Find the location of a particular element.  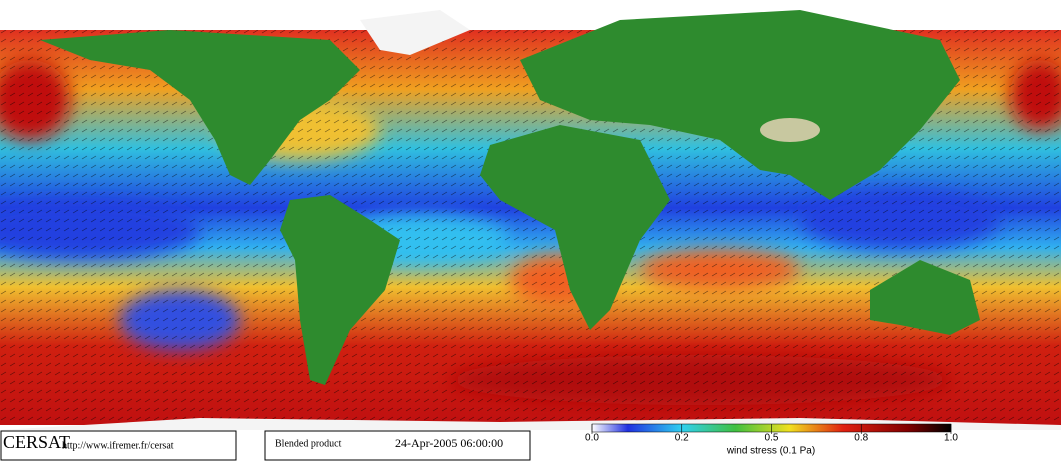

product-box is located at coordinates (397, 445).